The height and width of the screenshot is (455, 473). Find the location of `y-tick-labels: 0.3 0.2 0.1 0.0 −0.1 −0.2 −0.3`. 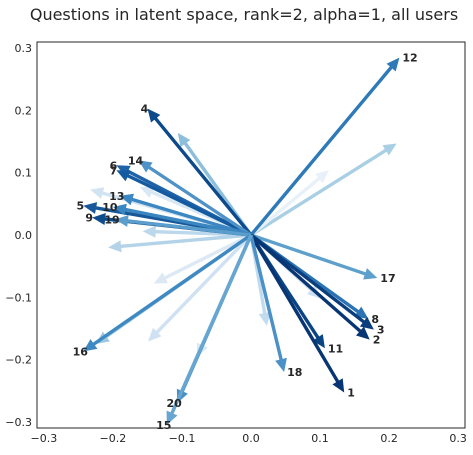

y-tick-labels: 0.3 0.2 0.1 0.0 −0.1 −0.2 −0.3 is located at coordinates (18, 235).